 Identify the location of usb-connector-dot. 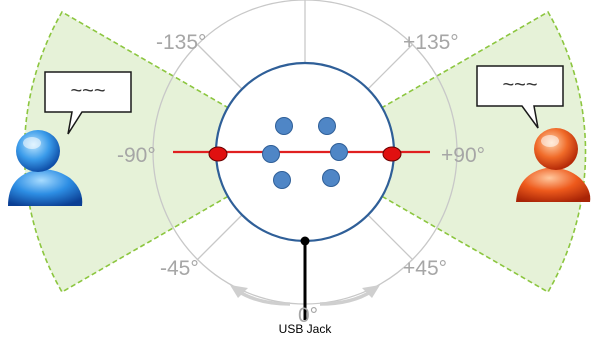
(305, 241).